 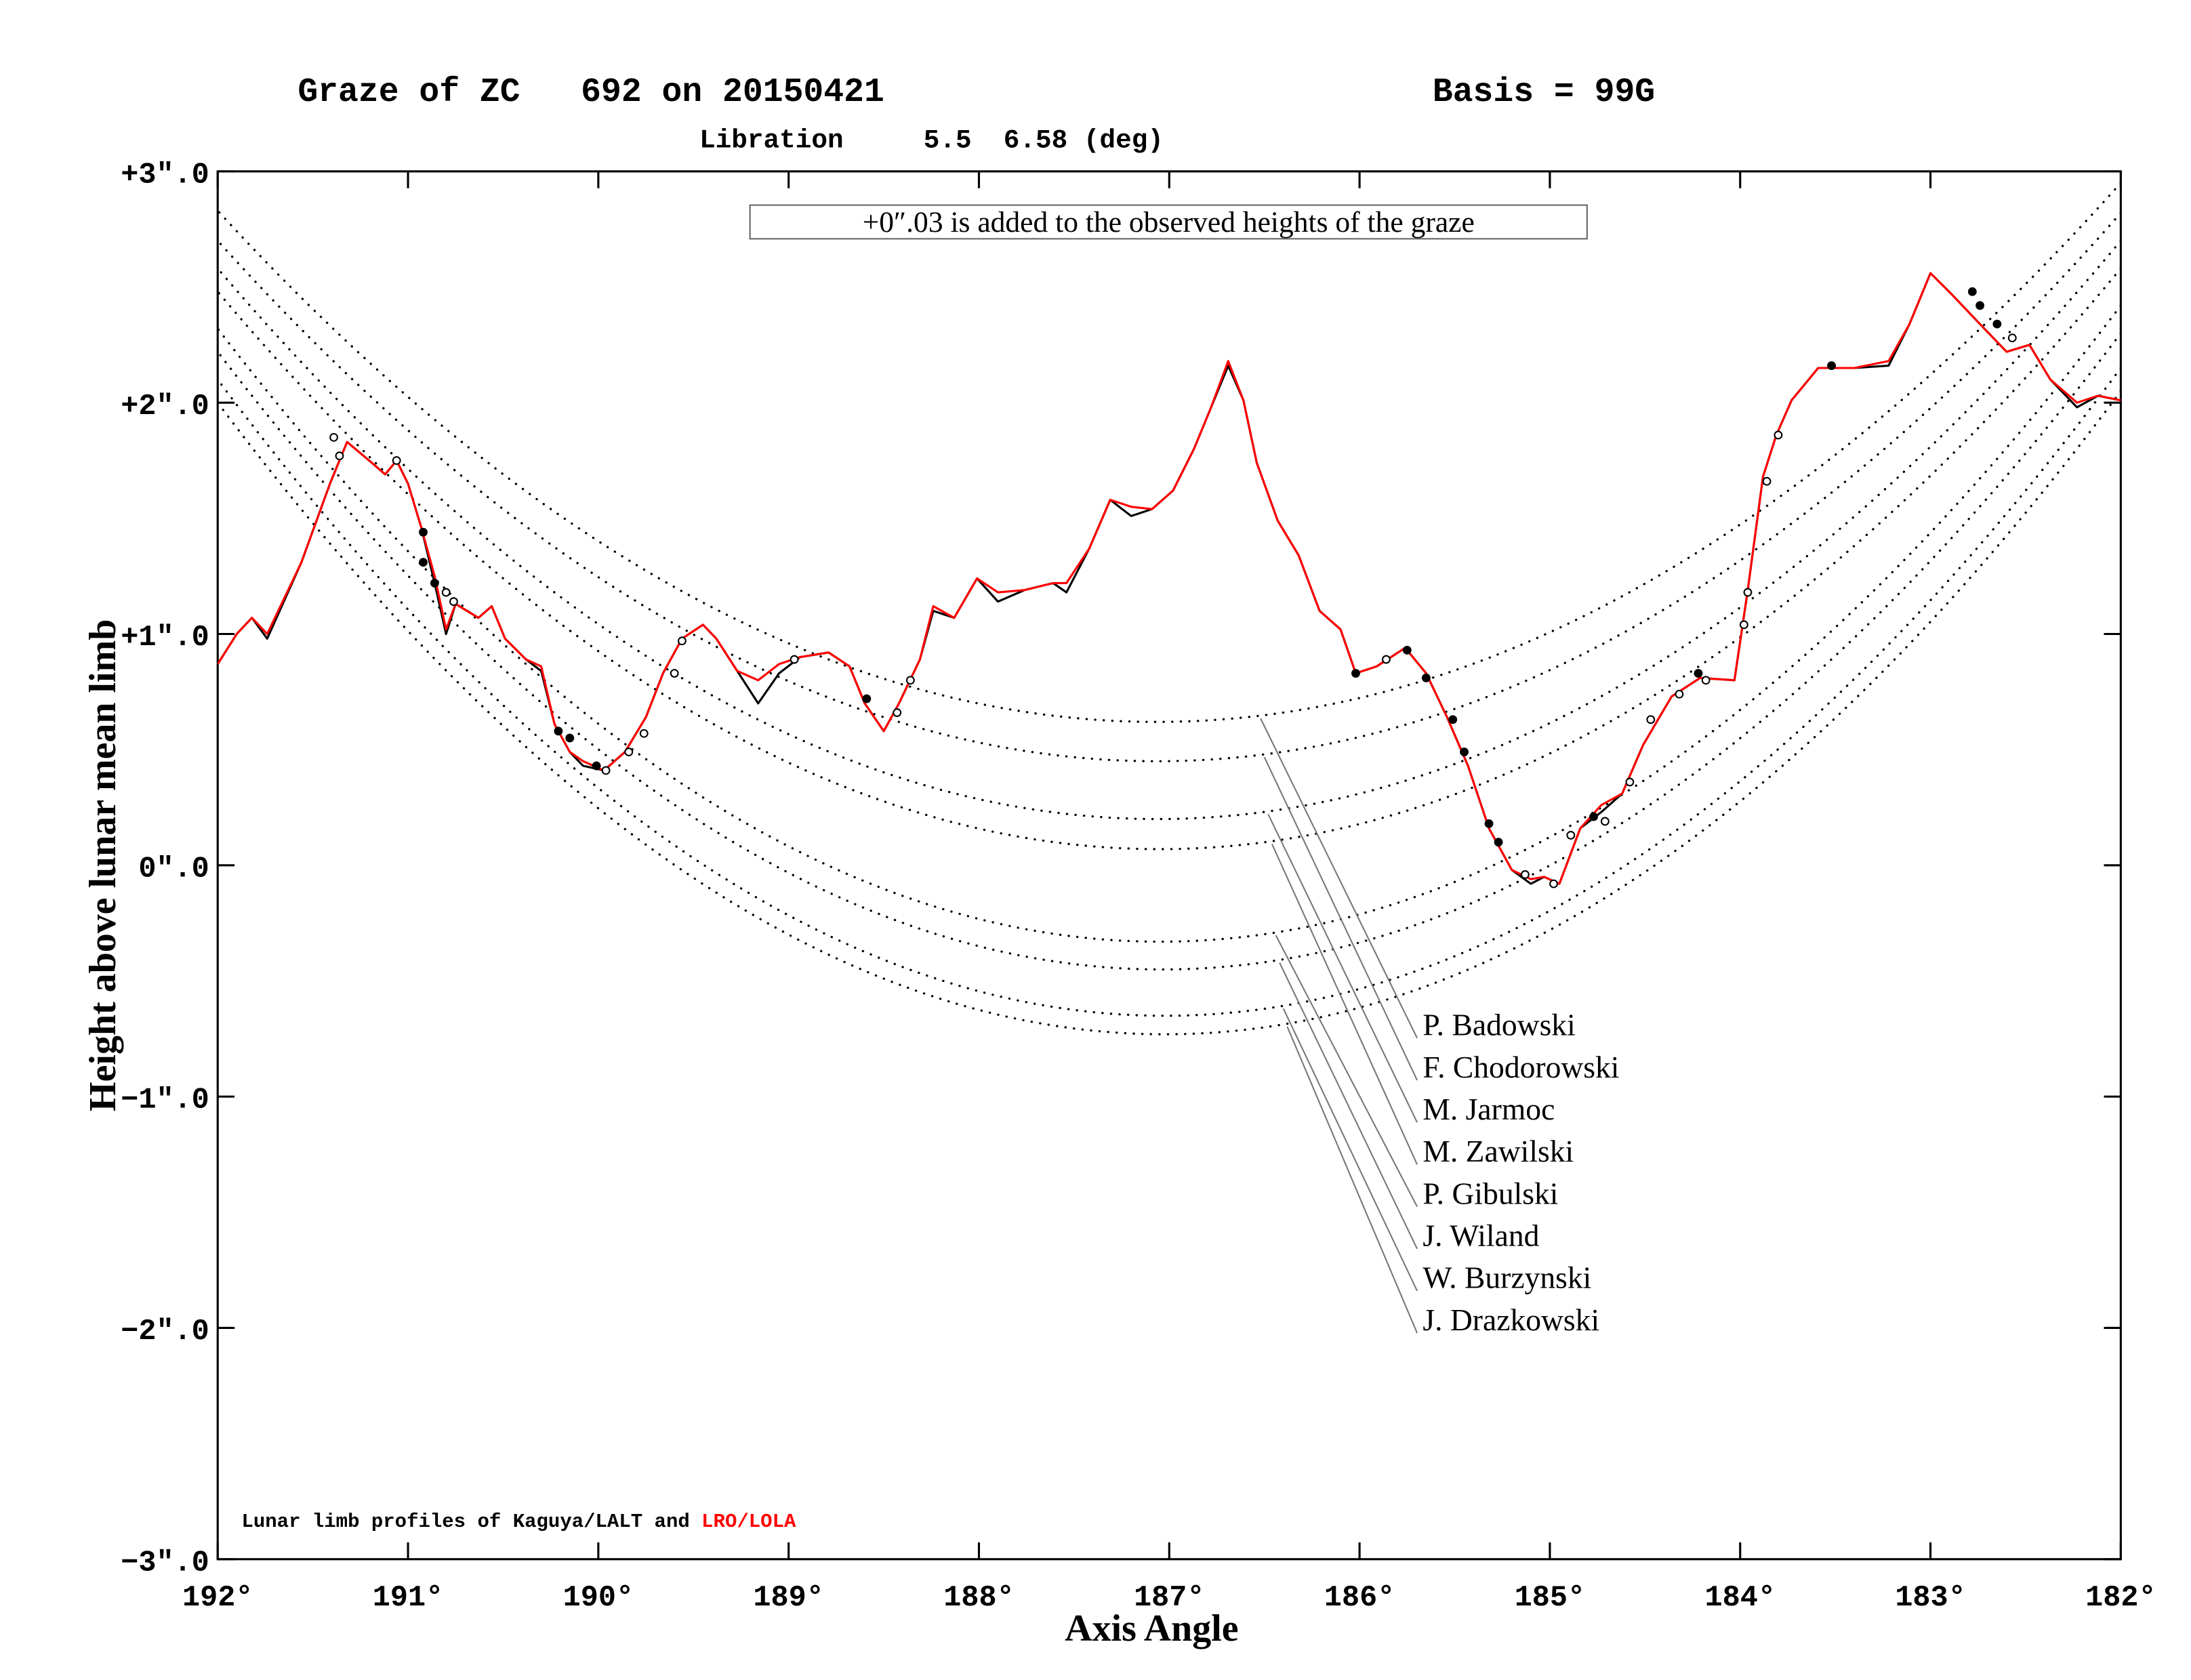 What do you see at coordinates (371, 1522) in the screenshot?
I see `legend-text: Lunar limb profiles of` at bounding box center [371, 1522].